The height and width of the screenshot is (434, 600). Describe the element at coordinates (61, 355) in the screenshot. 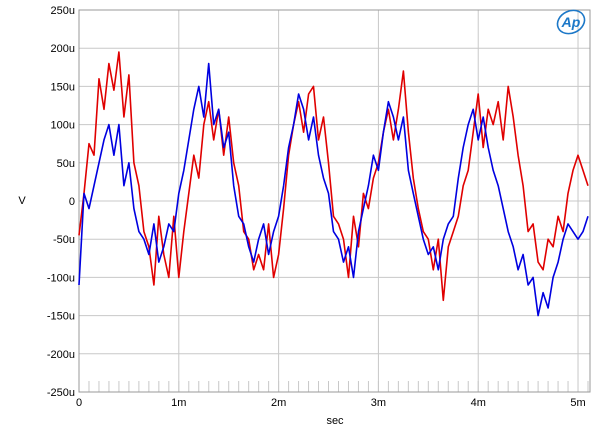

I see `y-tick-label: -200u` at that location.